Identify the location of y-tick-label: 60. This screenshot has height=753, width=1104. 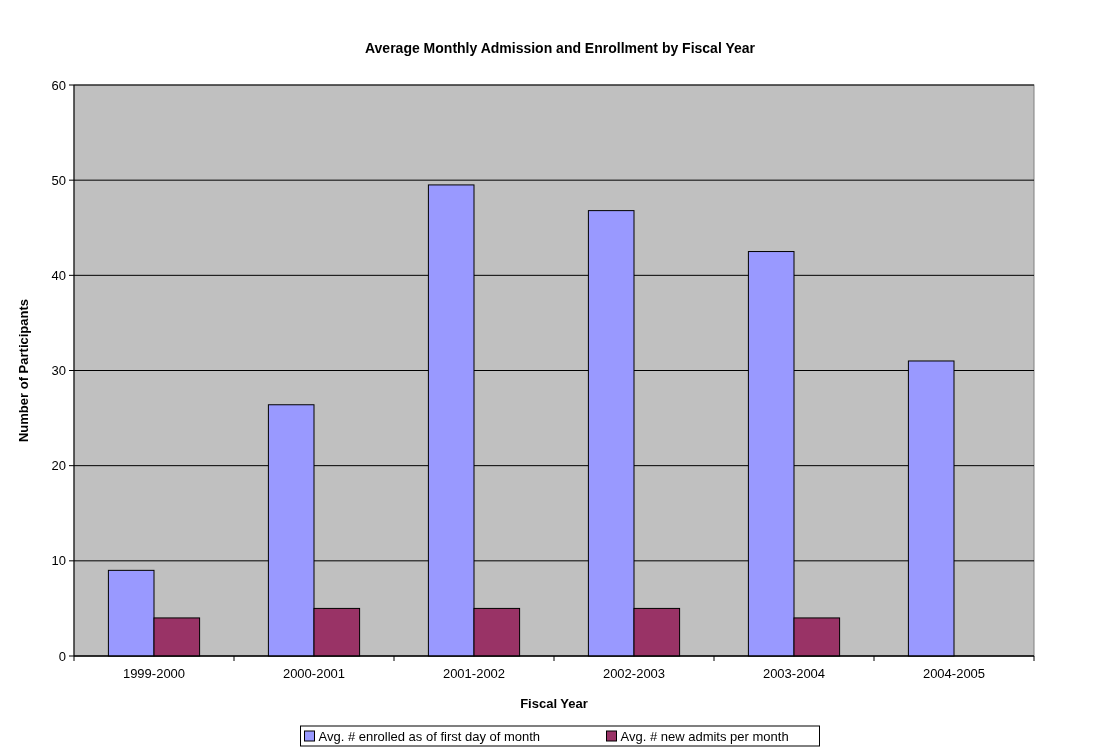
(58, 85).